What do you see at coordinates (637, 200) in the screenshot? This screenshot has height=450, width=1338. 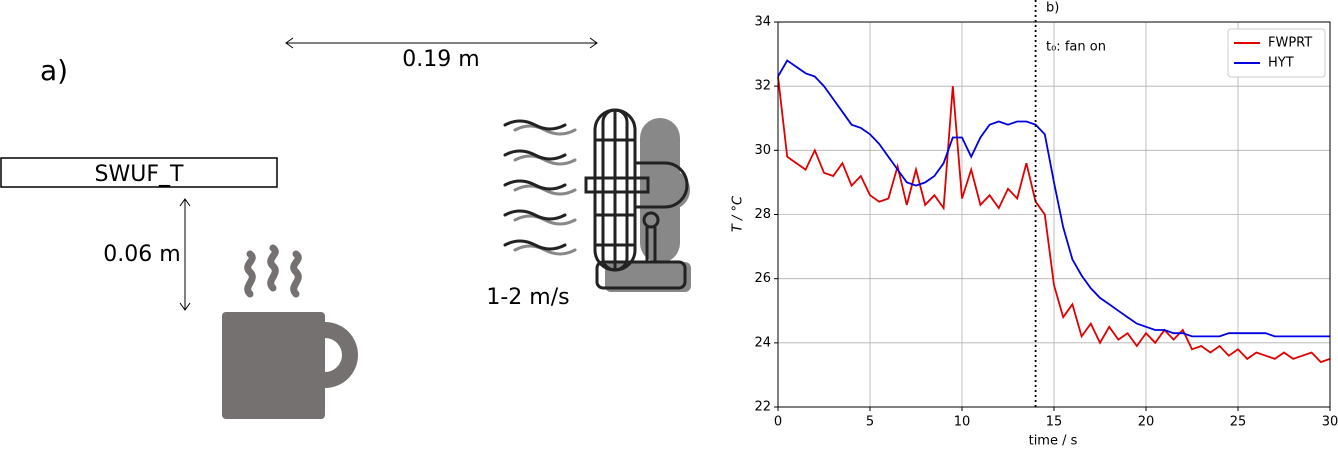 I see `fan` at bounding box center [637, 200].